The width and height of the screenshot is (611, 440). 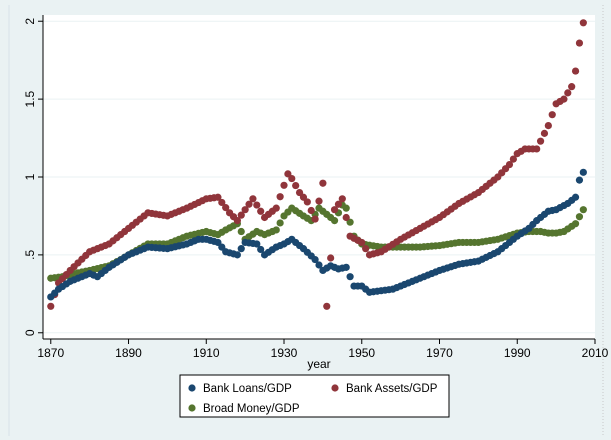 What do you see at coordinates (247, 389) in the screenshot?
I see `legend-label-bank-loans: Bank Loans/GDP` at bounding box center [247, 389].